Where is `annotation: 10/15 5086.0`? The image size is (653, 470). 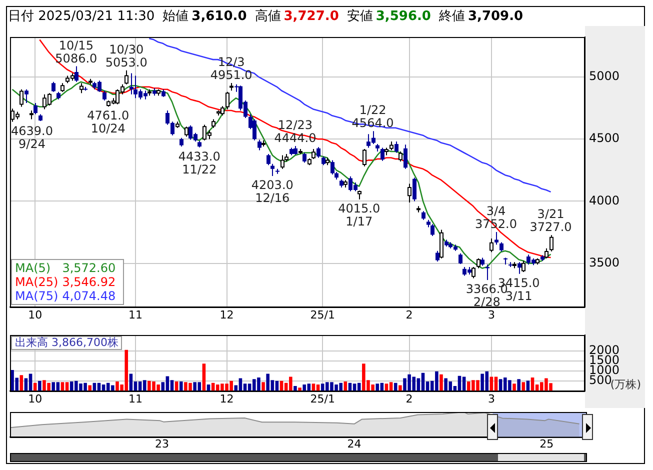 annotation: 10/15 5086.0 is located at coordinates (76, 52).